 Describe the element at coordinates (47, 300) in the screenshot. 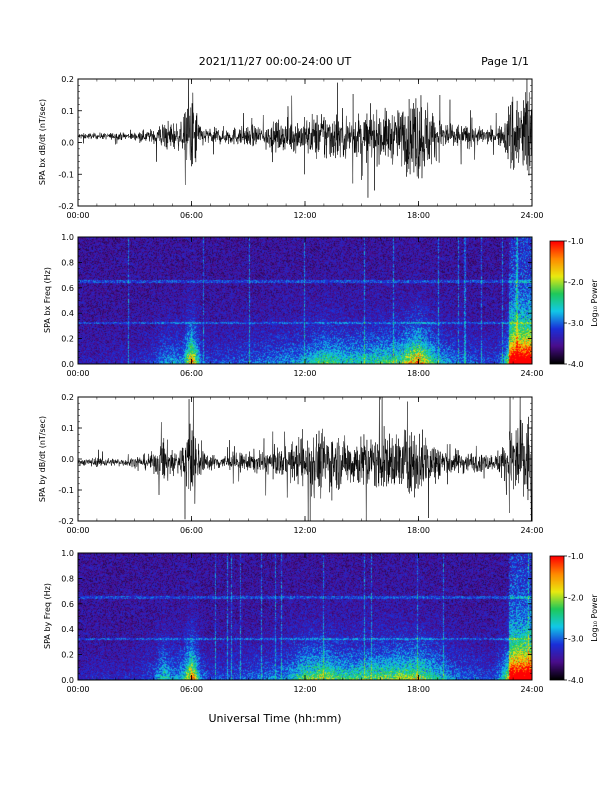

I see `bx-freq-ylabel: SPA bx Freq (Hz)` at that location.